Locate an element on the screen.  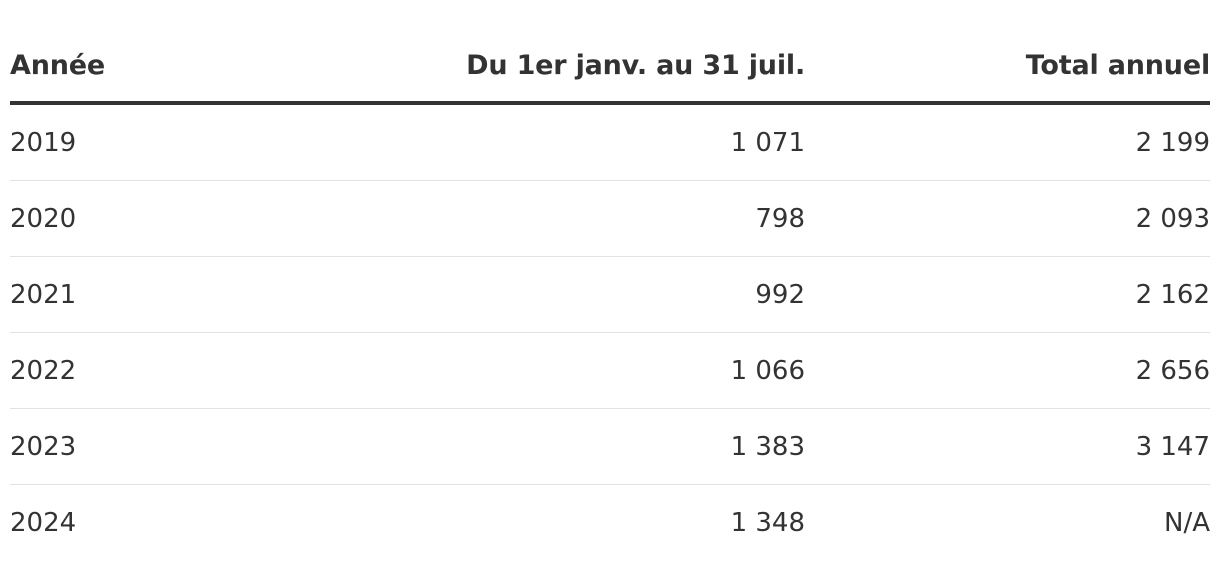
cell-total: 2 199 is located at coordinates (1007, 142).